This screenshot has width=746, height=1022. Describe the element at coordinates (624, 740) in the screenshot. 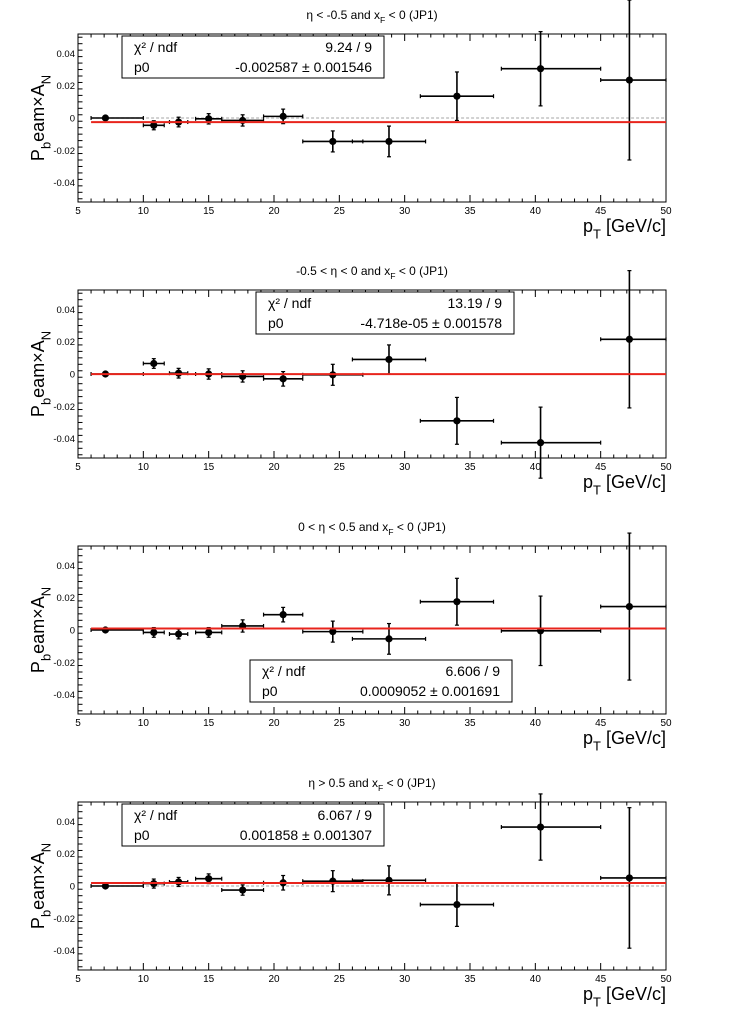

I see `x-axis-label: pT [GeV/c]` at that location.